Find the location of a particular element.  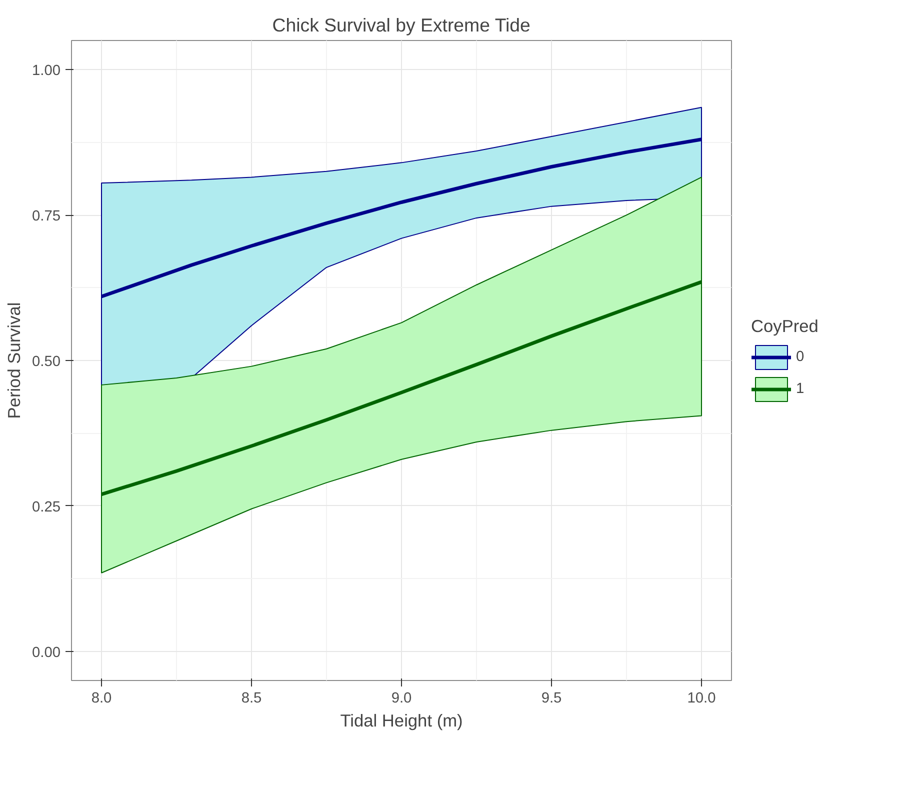

x-tick-label: 9.5 is located at coordinates (551, 698).